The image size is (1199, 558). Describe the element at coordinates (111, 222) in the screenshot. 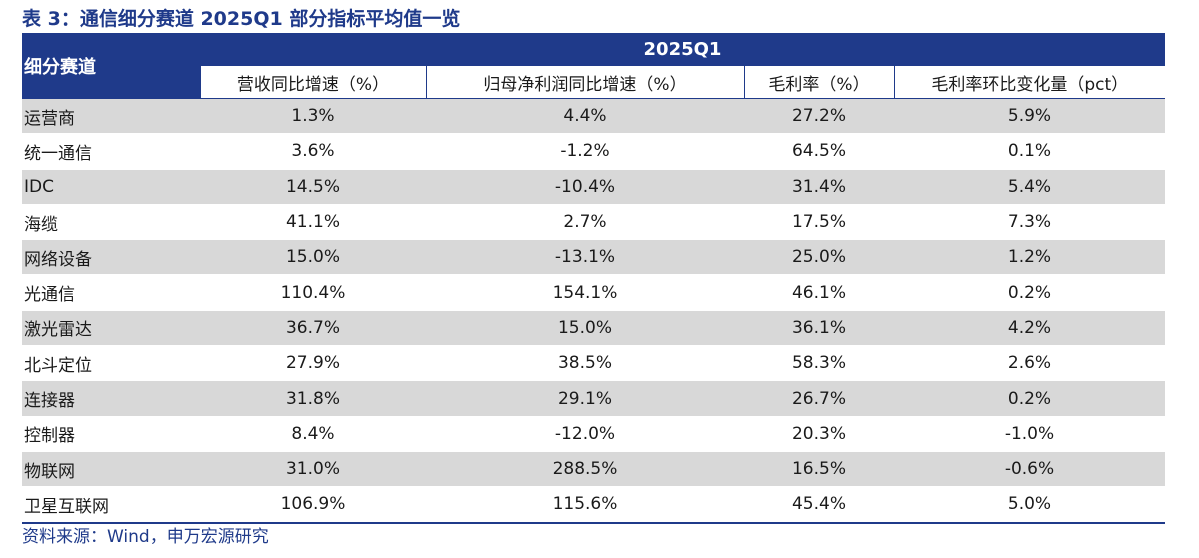

I see `row-label: 海缆` at that location.